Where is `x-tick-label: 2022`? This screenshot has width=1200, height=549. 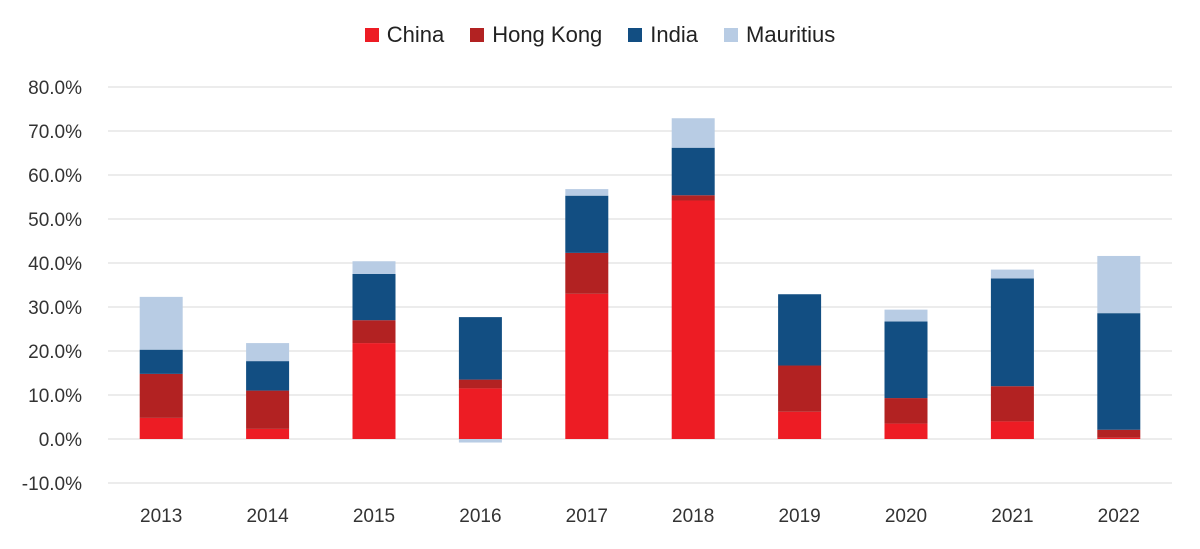
x-tick-label: 2022 is located at coordinates (1119, 516).